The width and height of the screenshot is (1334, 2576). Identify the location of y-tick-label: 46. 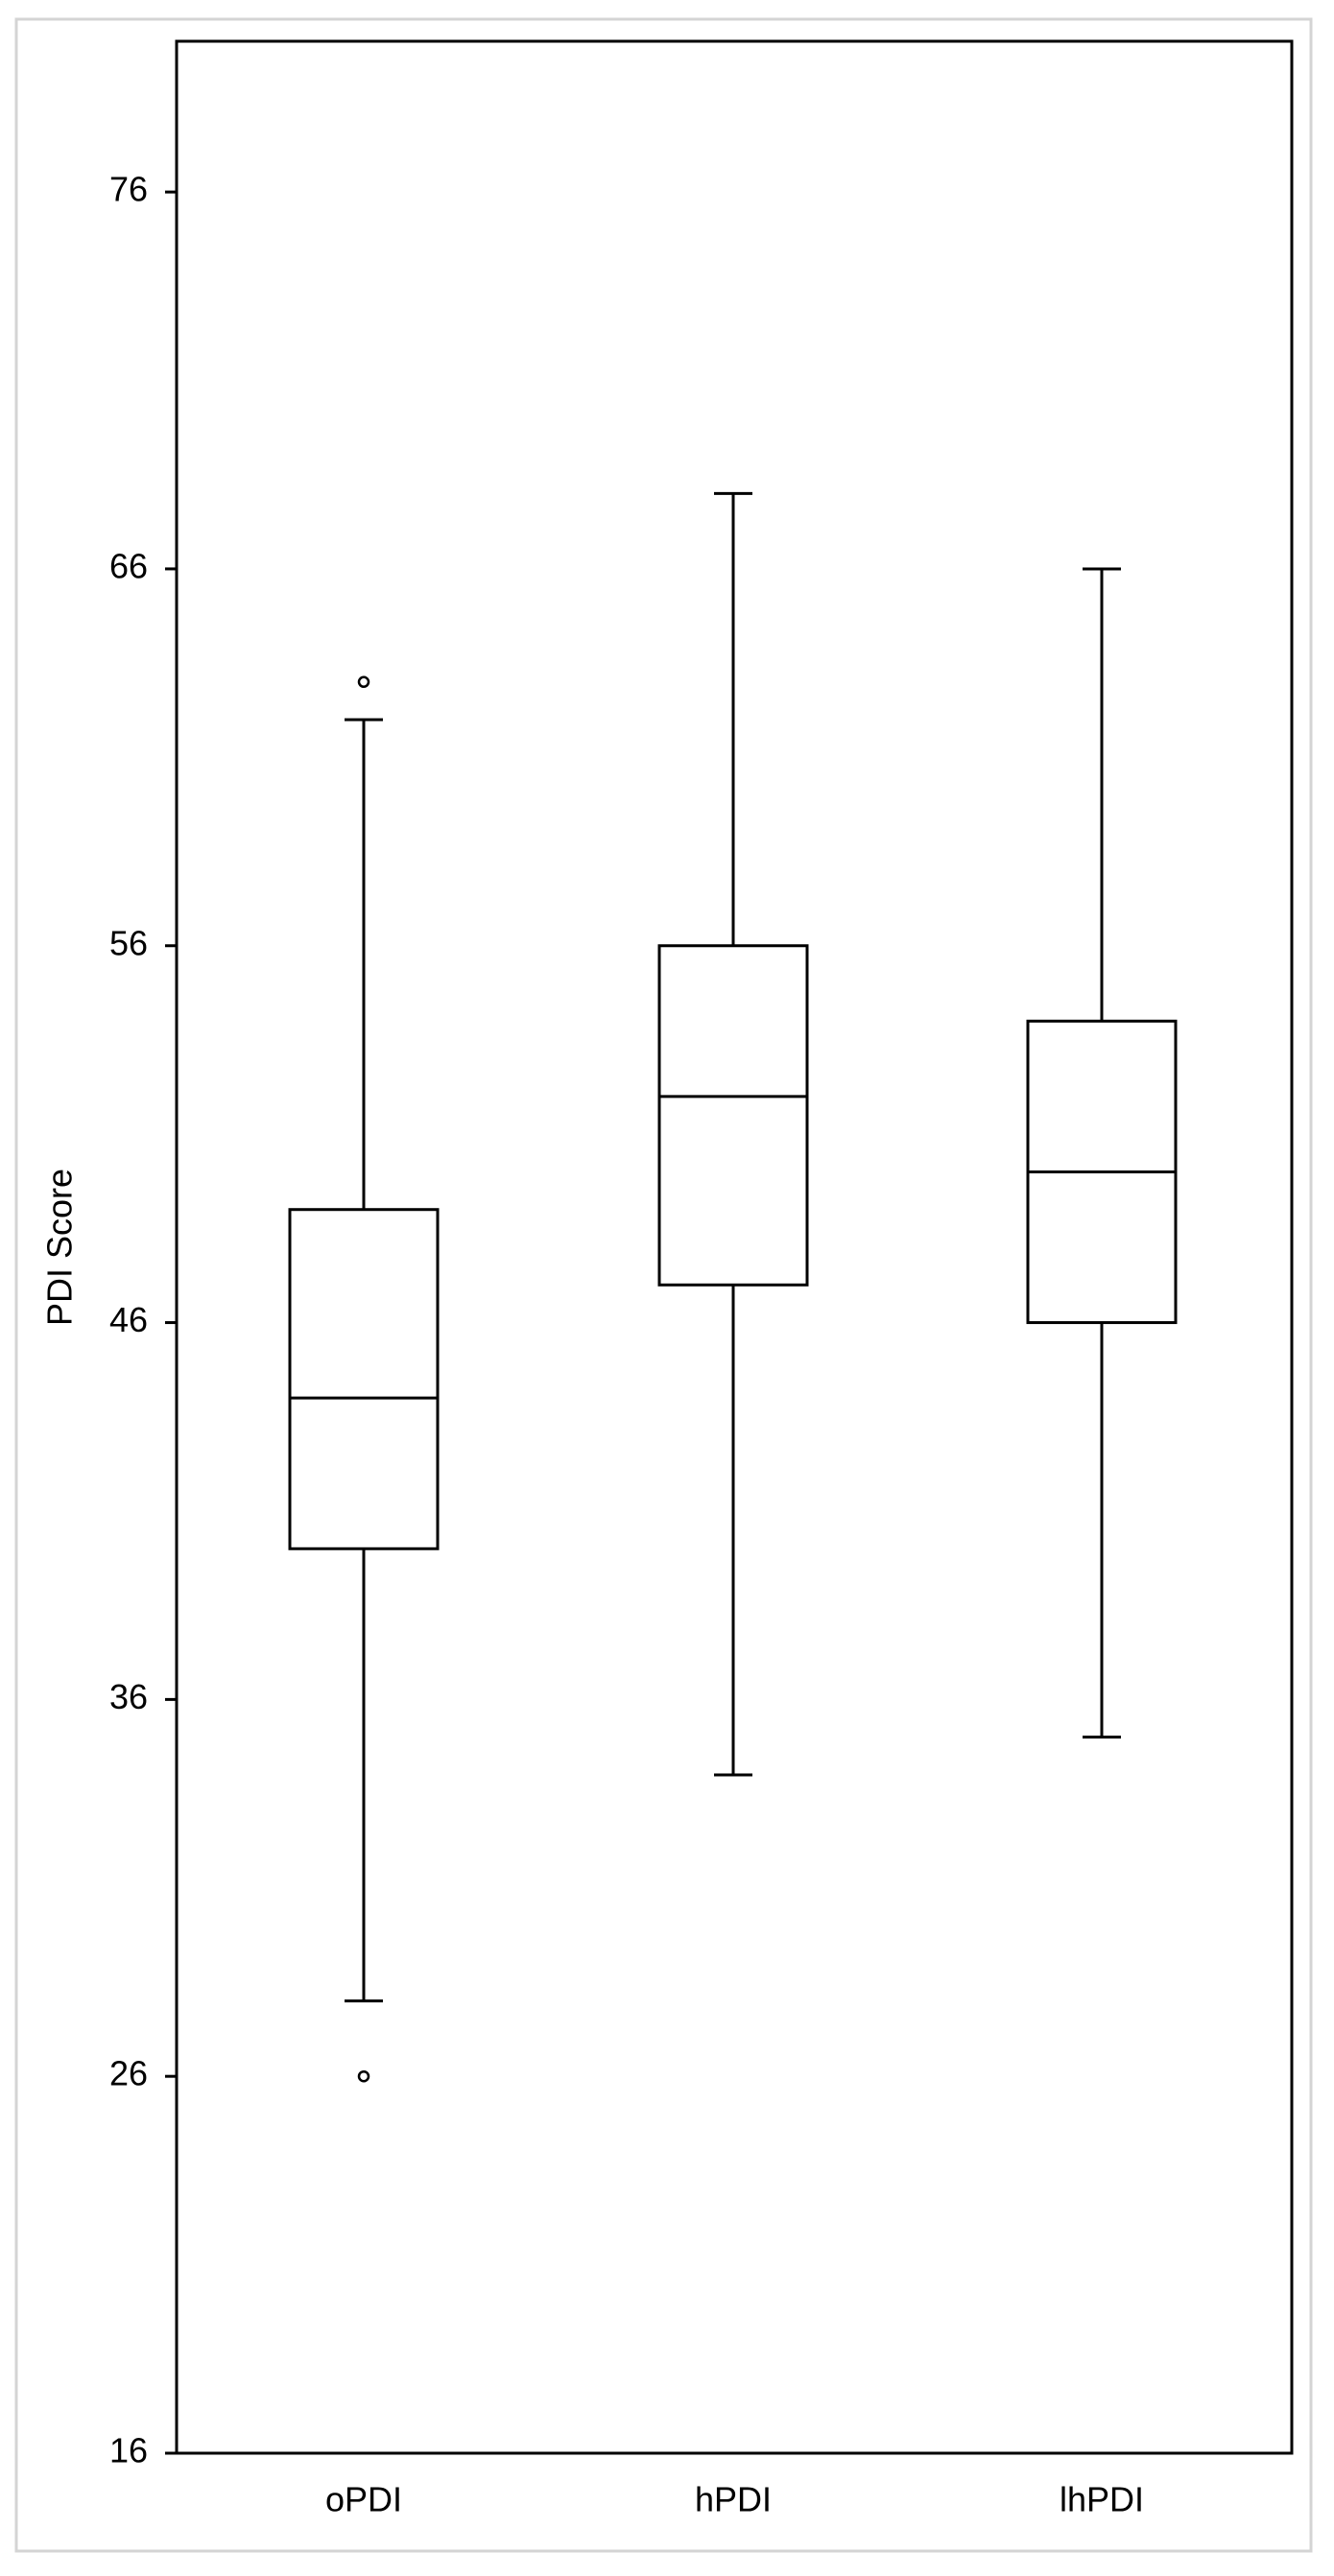
(128, 1319).